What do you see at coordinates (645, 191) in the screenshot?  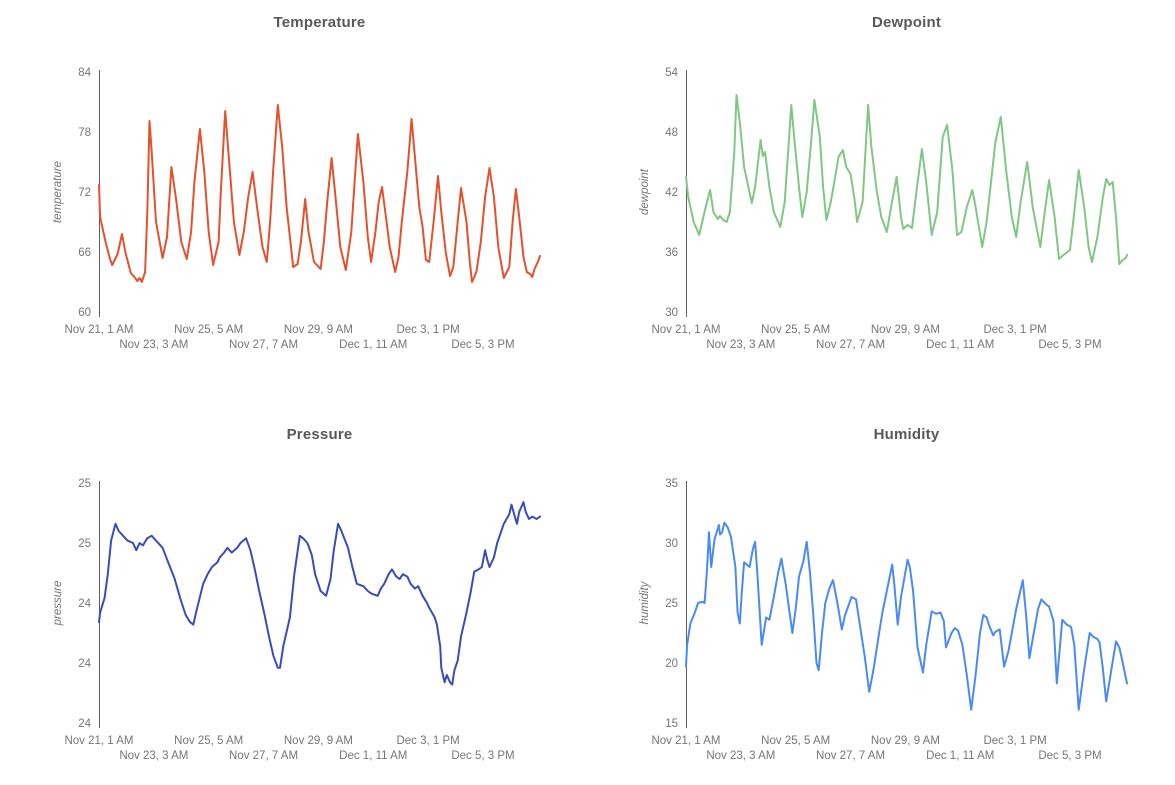 I see `svg-text: dewpoint` at bounding box center [645, 191].